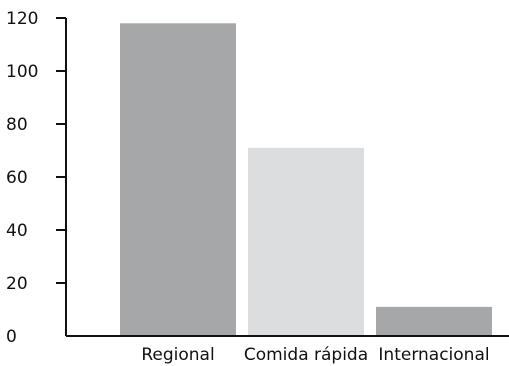 The image size is (509, 366). I want to click on x-axis: Regional Comida rápida Internacional, so click(287, 350).